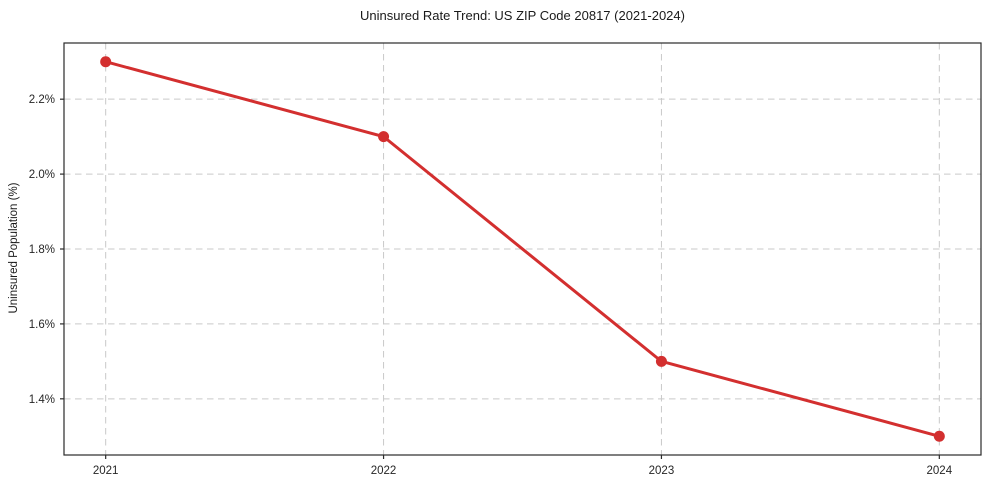 The image size is (989, 490). Describe the element at coordinates (14, 248) in the screenshot. I see `y-axis-label: Uninsured Population (%)` at that location.